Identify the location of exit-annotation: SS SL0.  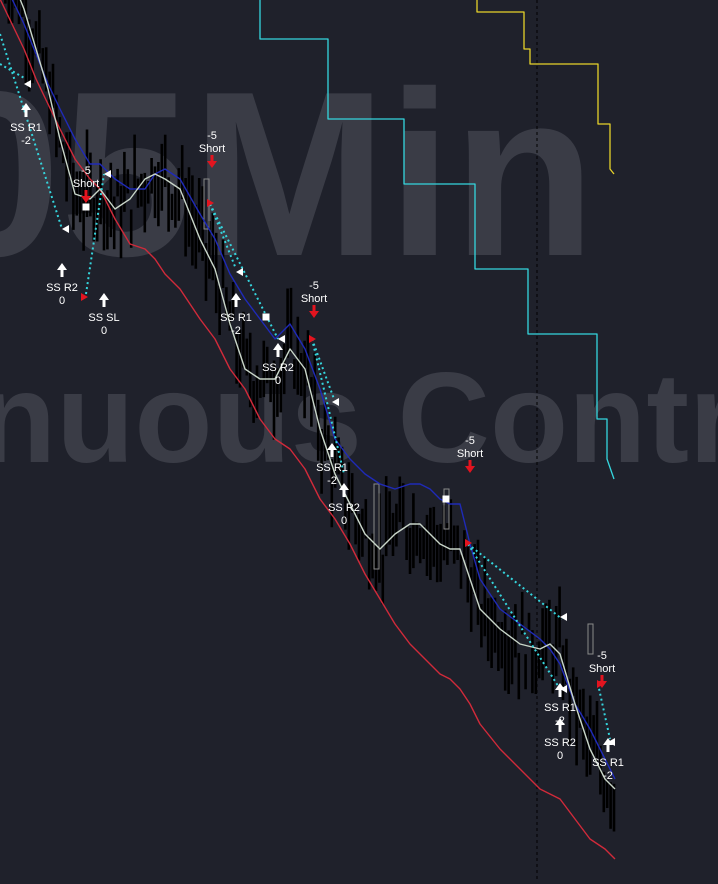
(104, 315).